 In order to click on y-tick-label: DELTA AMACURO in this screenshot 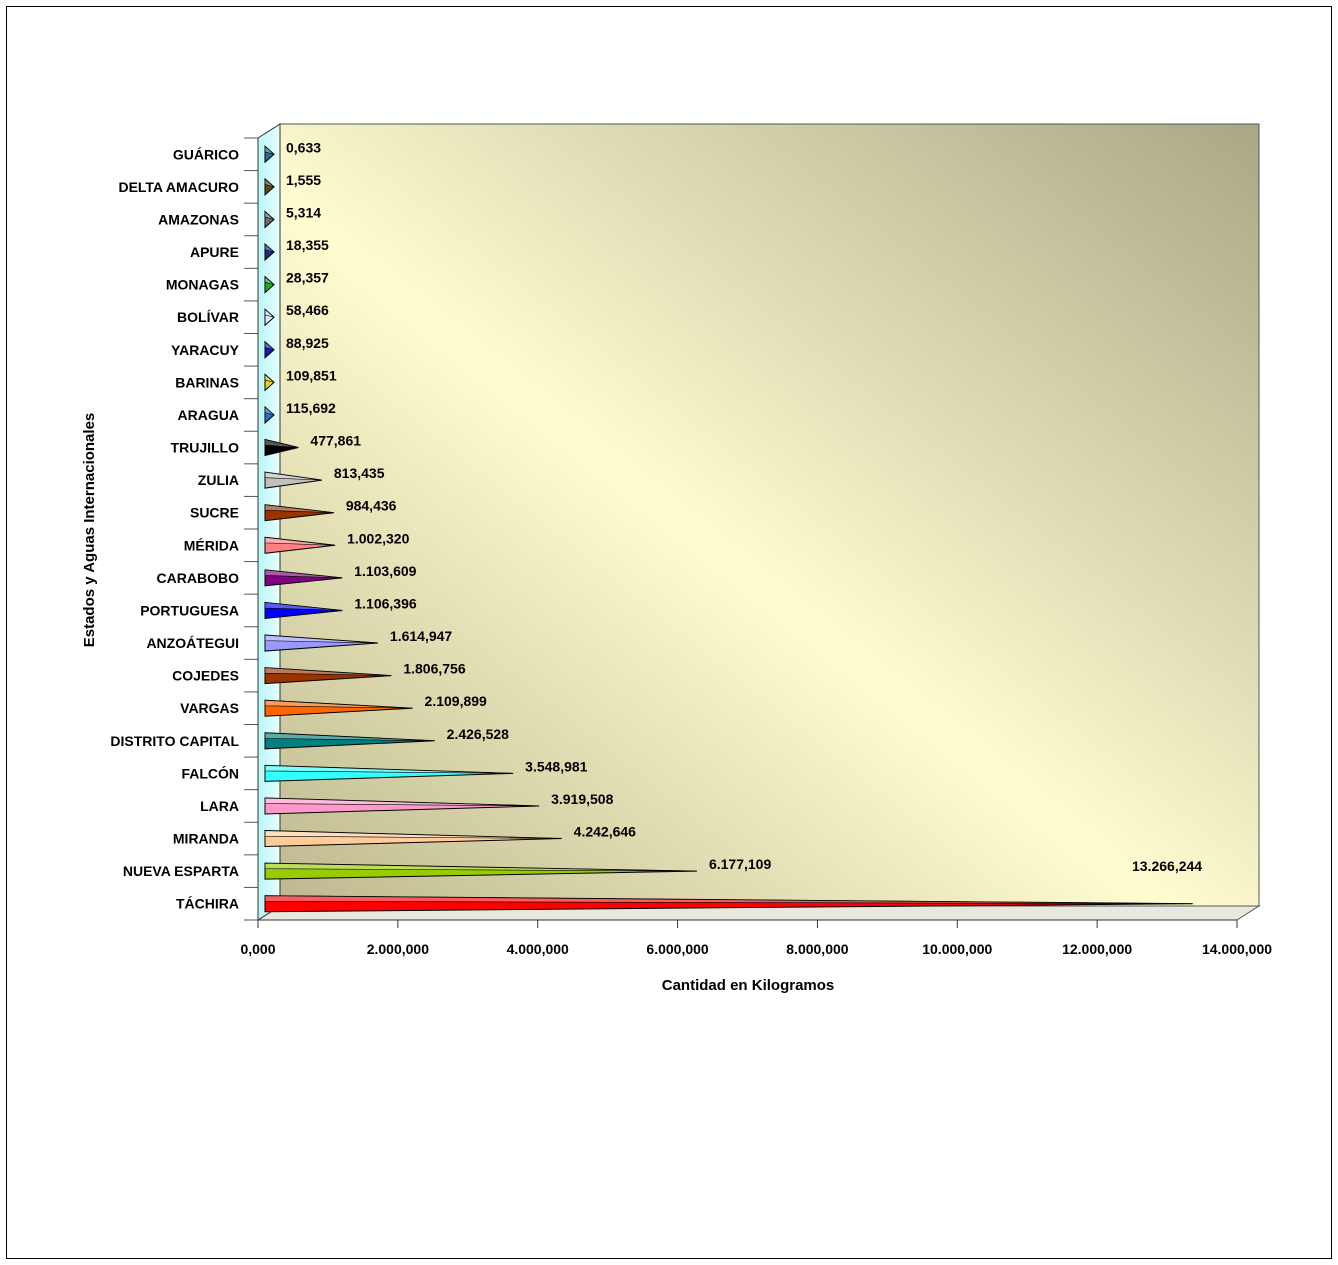, I will do `click(178, 187)`.